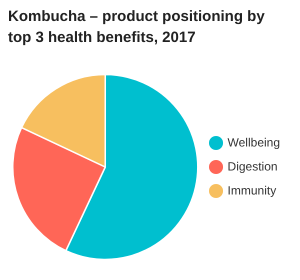  I want to click on chart-title: Kombucha – product positioning by top 3 health benefits, 2017, so click(137, 27).